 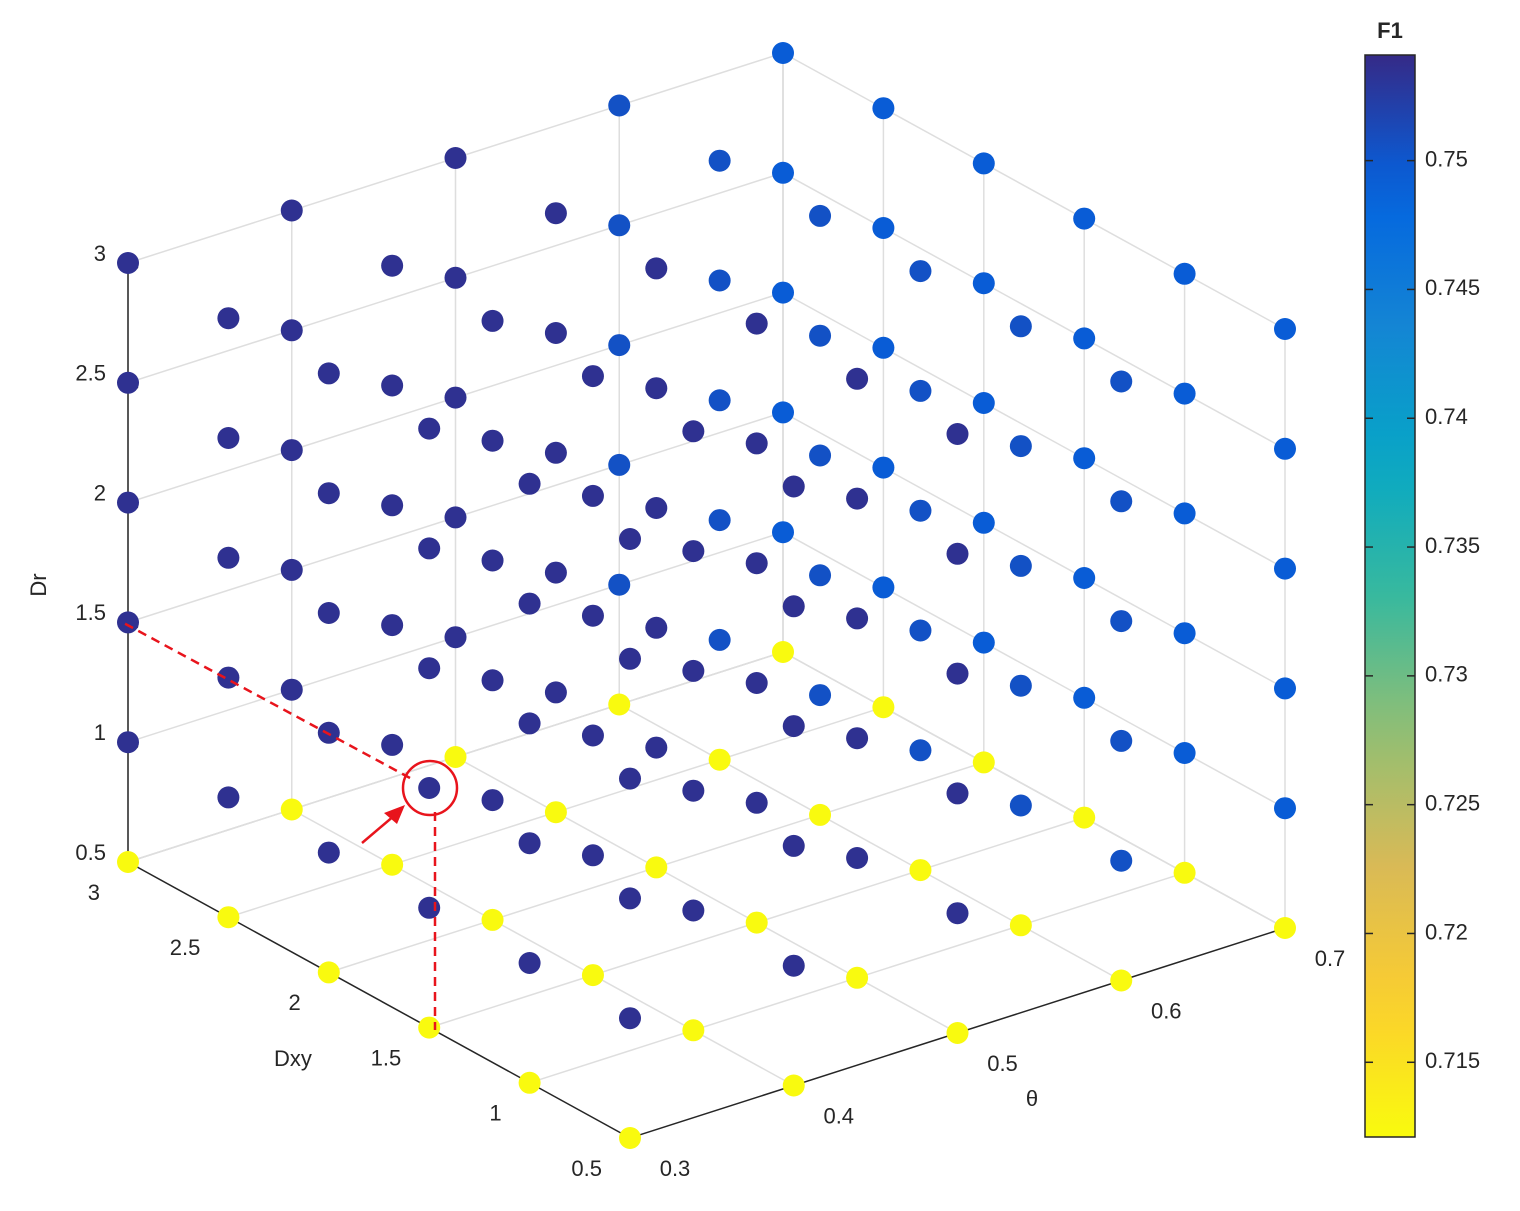 I want to click on x-tick-label: 0.5, so click(x=1002, y=1063).